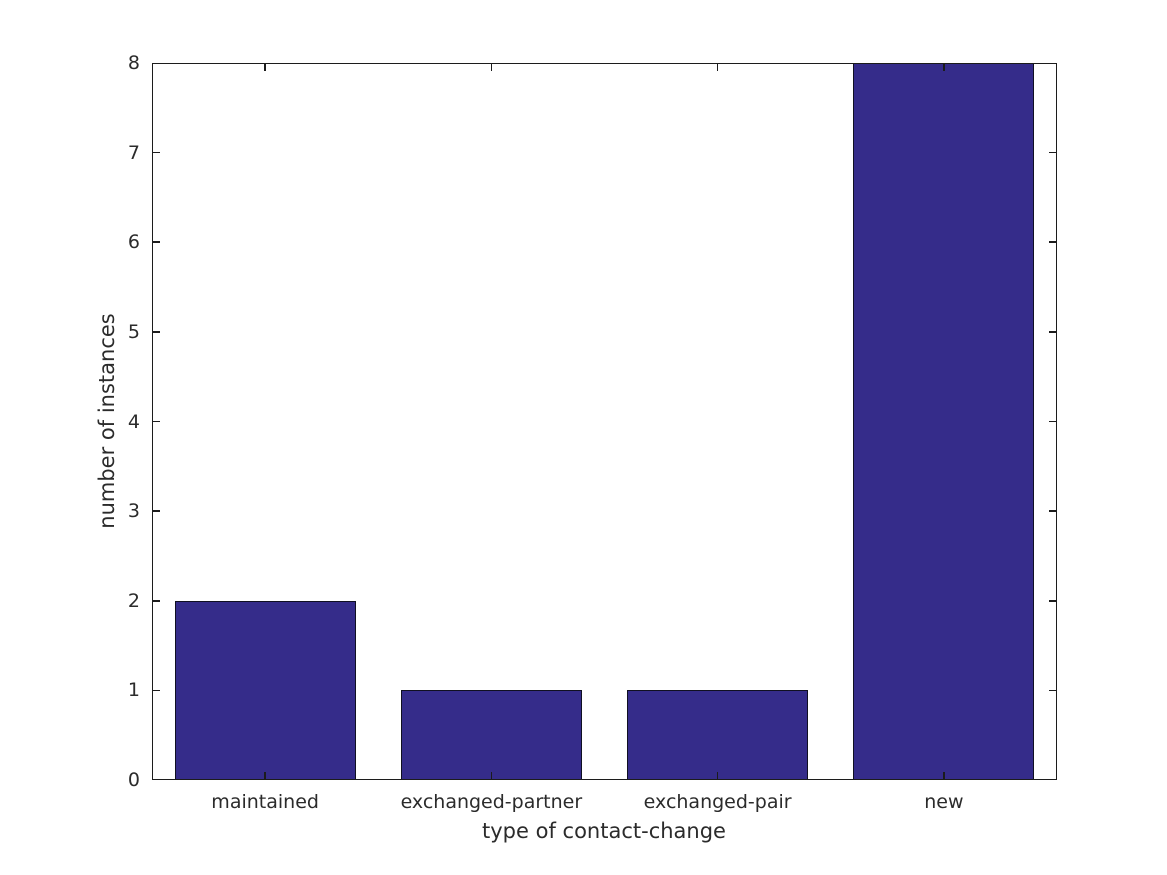 This screenshot has width=1167, height=875. Describe the element at coordinates (133, 421) in the screenshot. I see `y-tick-label: 4` at that location.